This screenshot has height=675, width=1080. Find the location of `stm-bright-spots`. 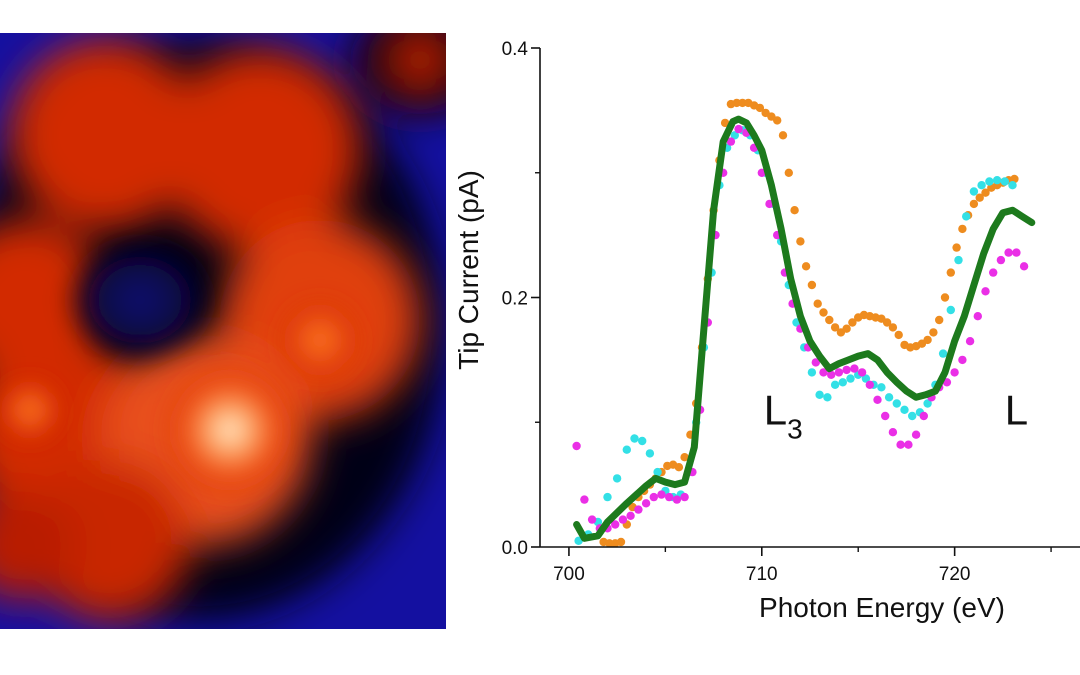

stm-bright-spots is located at coordinates (182, 397).